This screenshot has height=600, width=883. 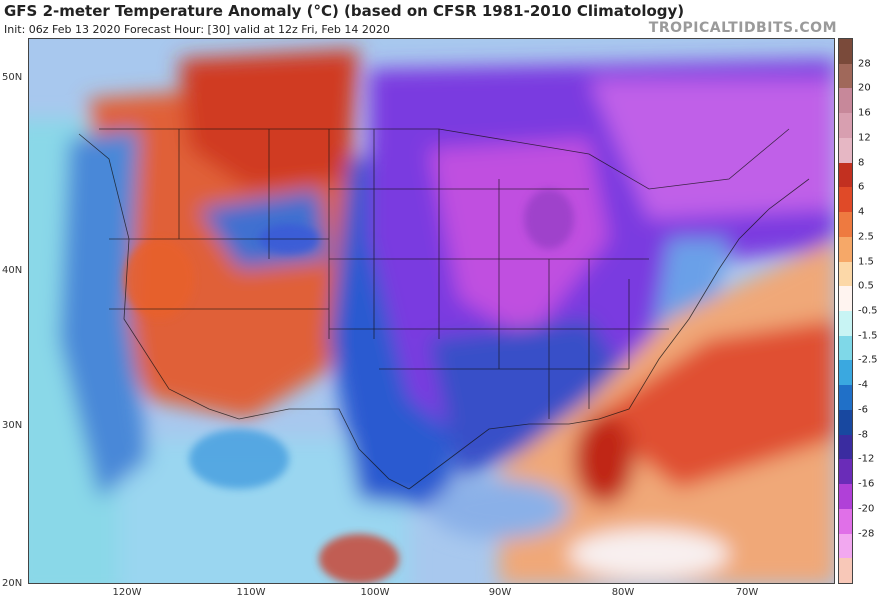 I want to click on color-scale-label: 2.5, so click(x=866, y=237).